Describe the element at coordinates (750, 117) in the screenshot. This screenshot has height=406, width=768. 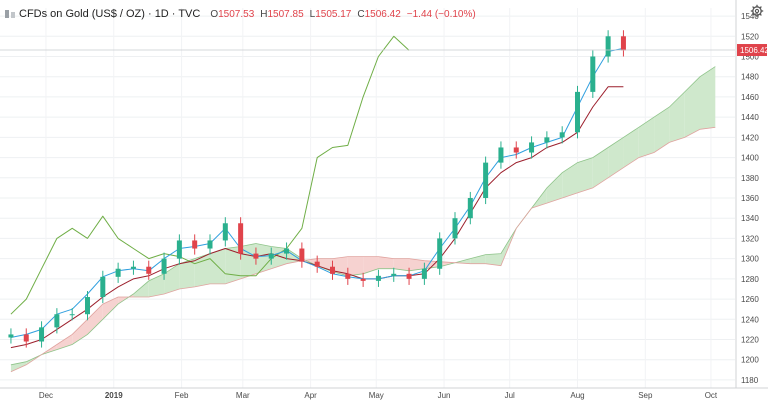
I see `y-tick-label: 1440` at that location.